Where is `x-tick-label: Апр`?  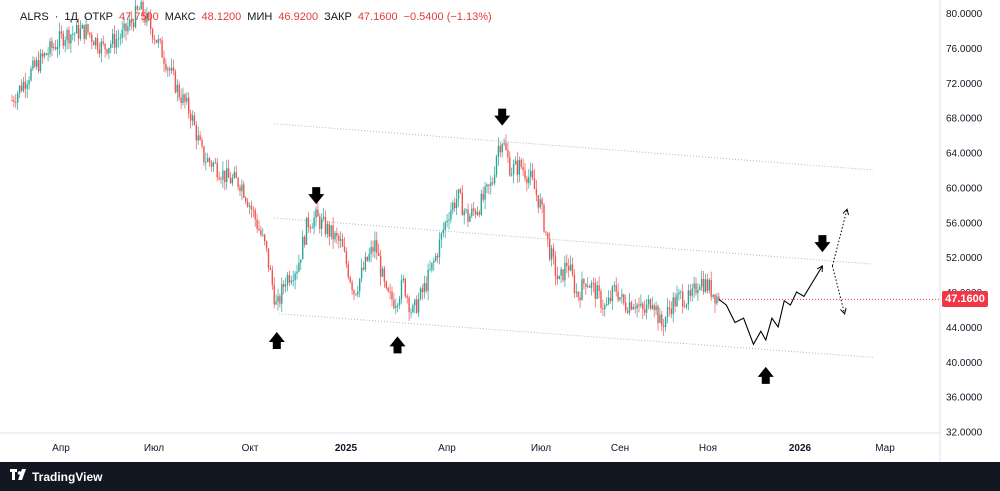
x-tick-label: Апр is located at coordinates (61, 448).